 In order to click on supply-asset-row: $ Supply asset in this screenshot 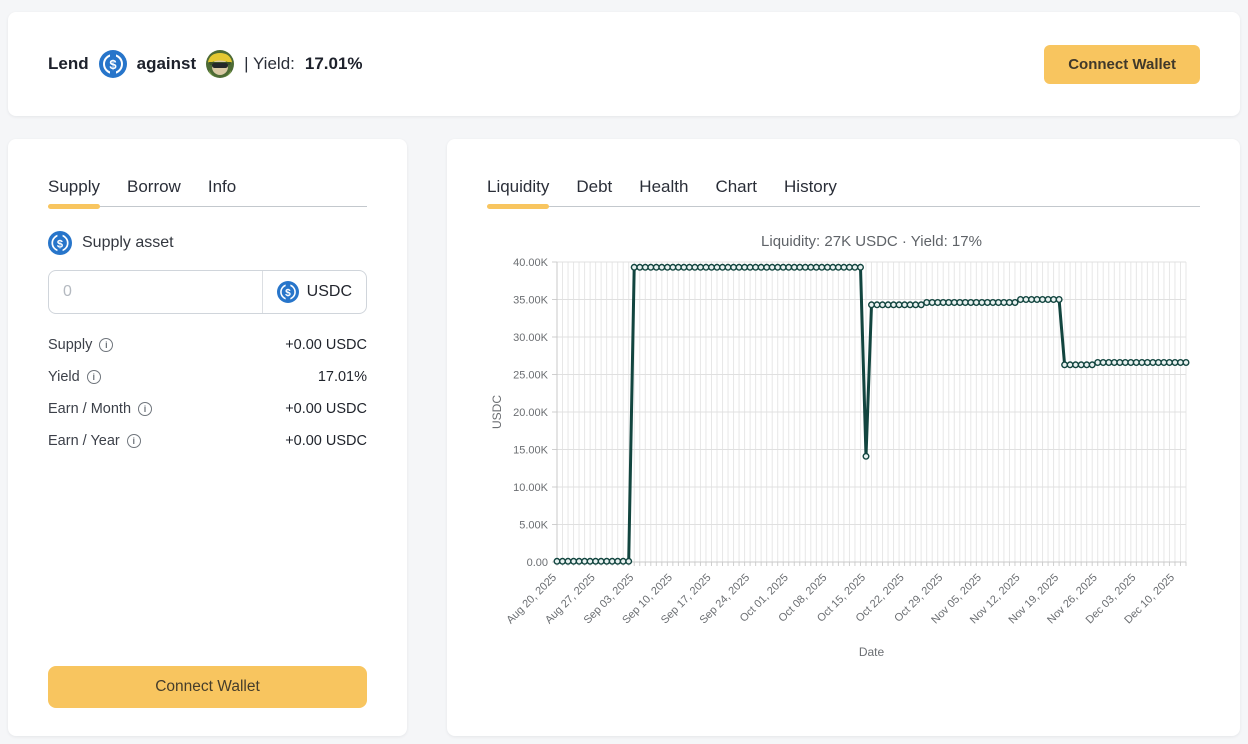, I will do `click(207, 243)`.